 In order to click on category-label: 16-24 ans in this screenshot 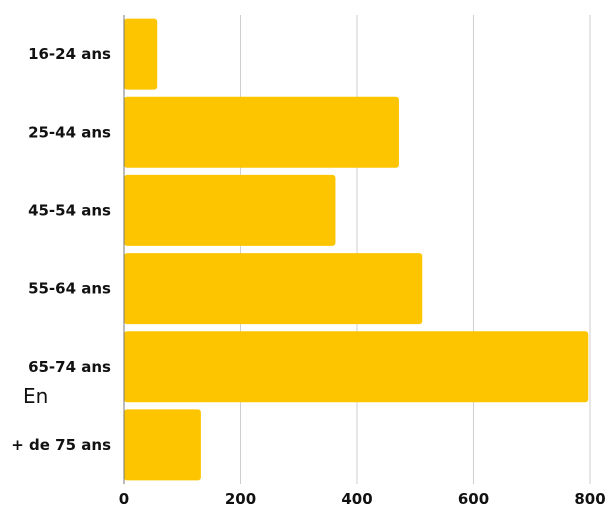, I will do `click(69, 54)`.